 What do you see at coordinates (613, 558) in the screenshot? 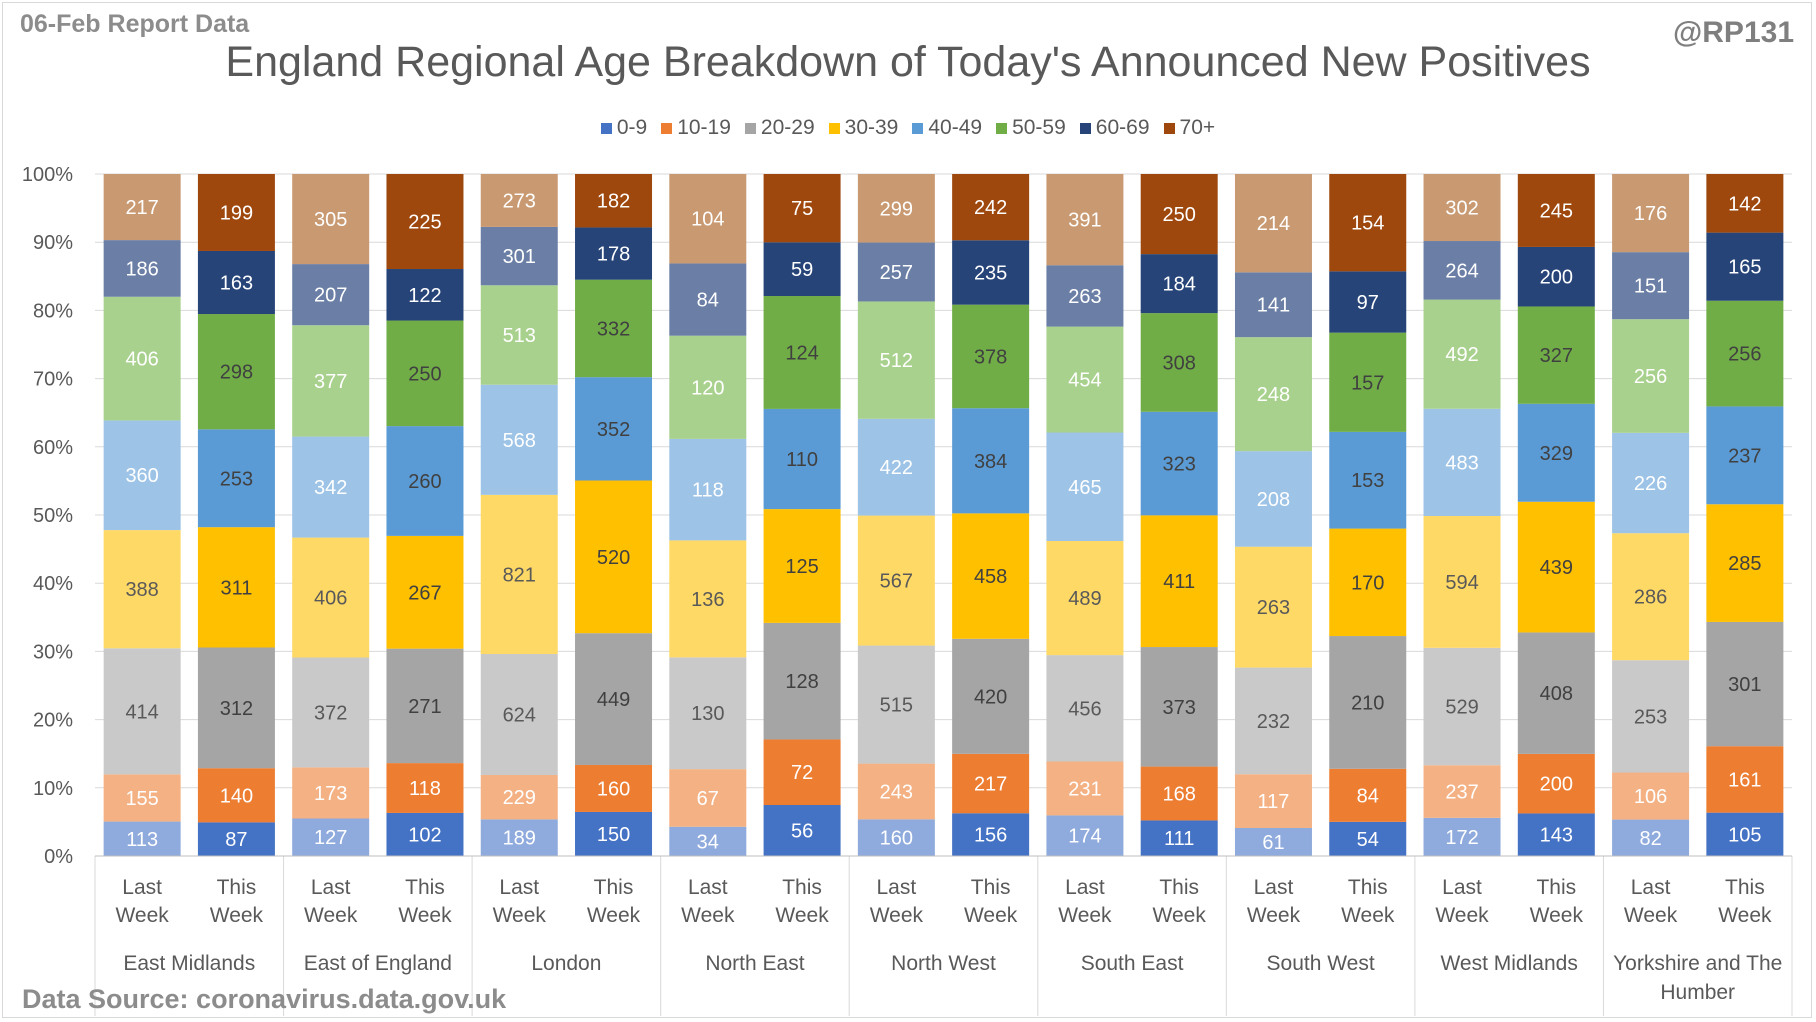
I see `bar-value-label: 520` at bounding box center [613, 558].